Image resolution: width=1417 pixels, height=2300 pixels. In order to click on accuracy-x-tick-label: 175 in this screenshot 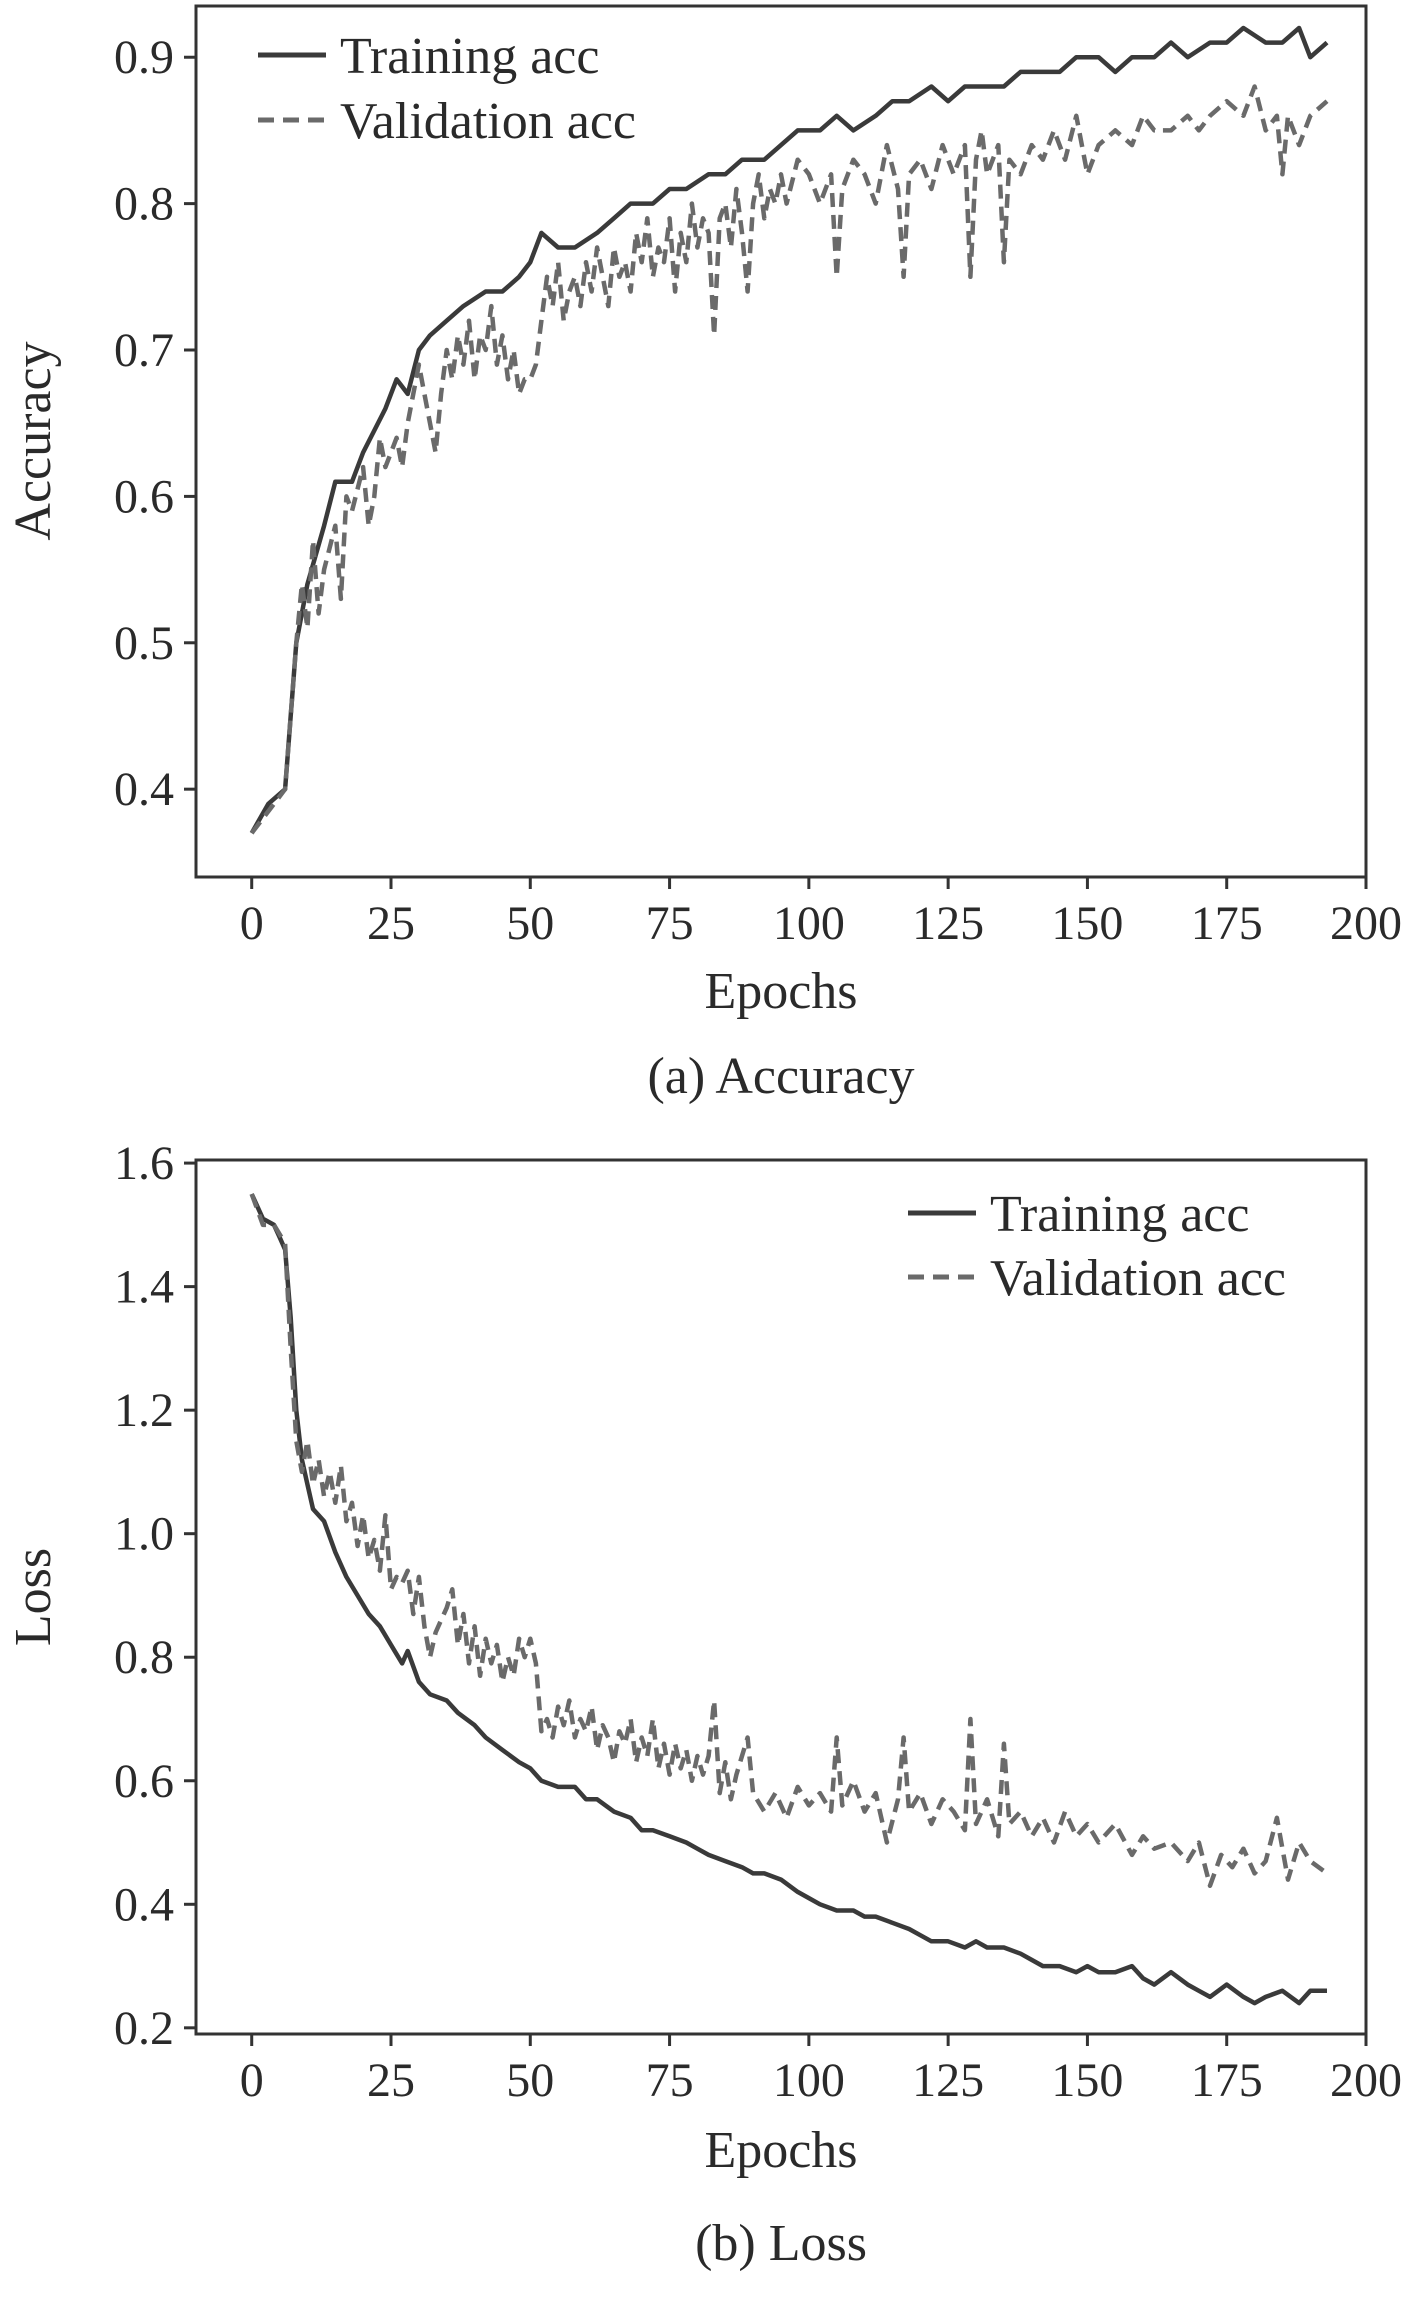, I will do `click(1227, 923)`.